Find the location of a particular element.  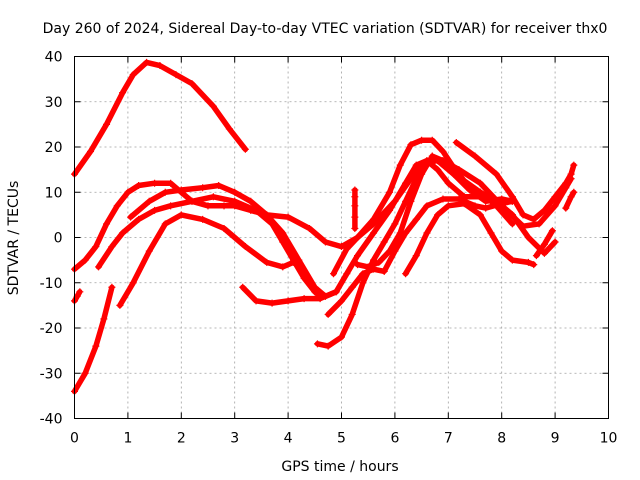

x-tick-label: 6 is located at coordinates (394, 439).